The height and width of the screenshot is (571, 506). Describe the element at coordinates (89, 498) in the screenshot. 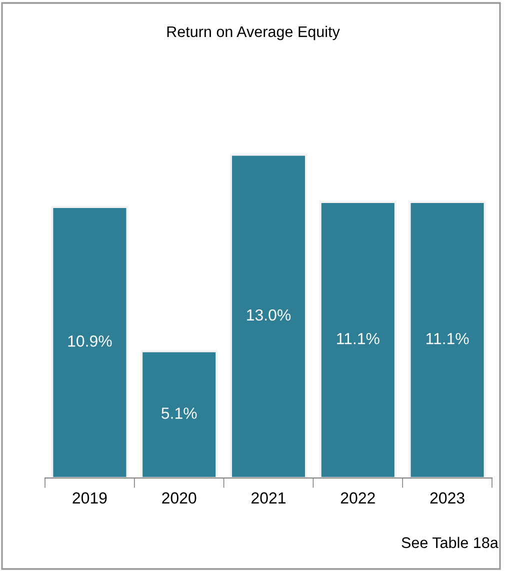

I see `x-tick-label: 2019` at that location.